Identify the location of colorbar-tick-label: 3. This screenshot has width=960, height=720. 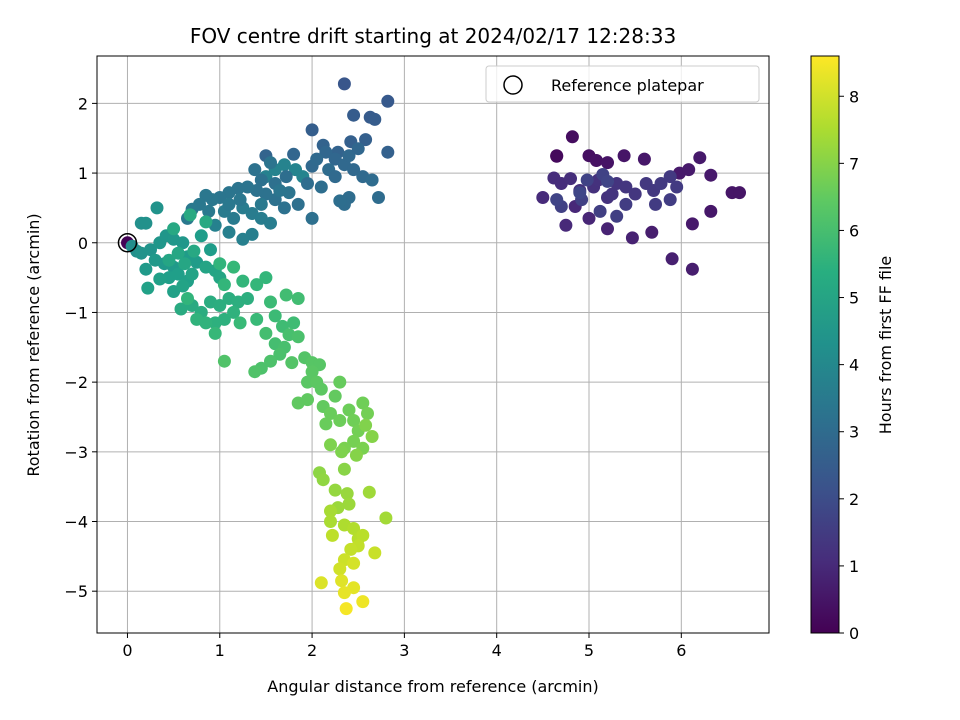
(854, 432).